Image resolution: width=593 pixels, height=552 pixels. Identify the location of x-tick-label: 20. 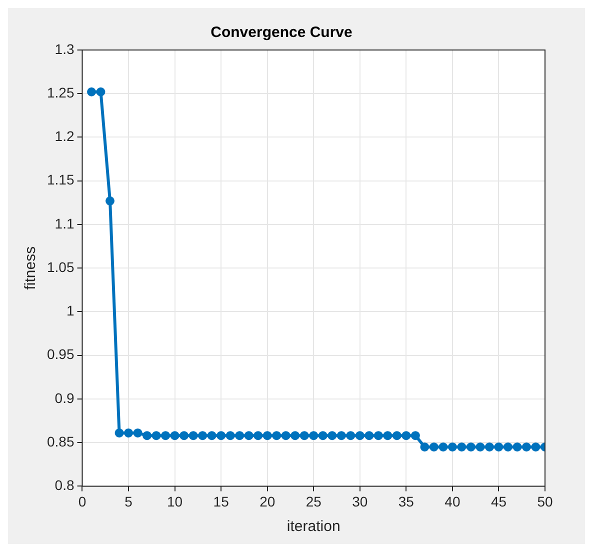
(268, 501).